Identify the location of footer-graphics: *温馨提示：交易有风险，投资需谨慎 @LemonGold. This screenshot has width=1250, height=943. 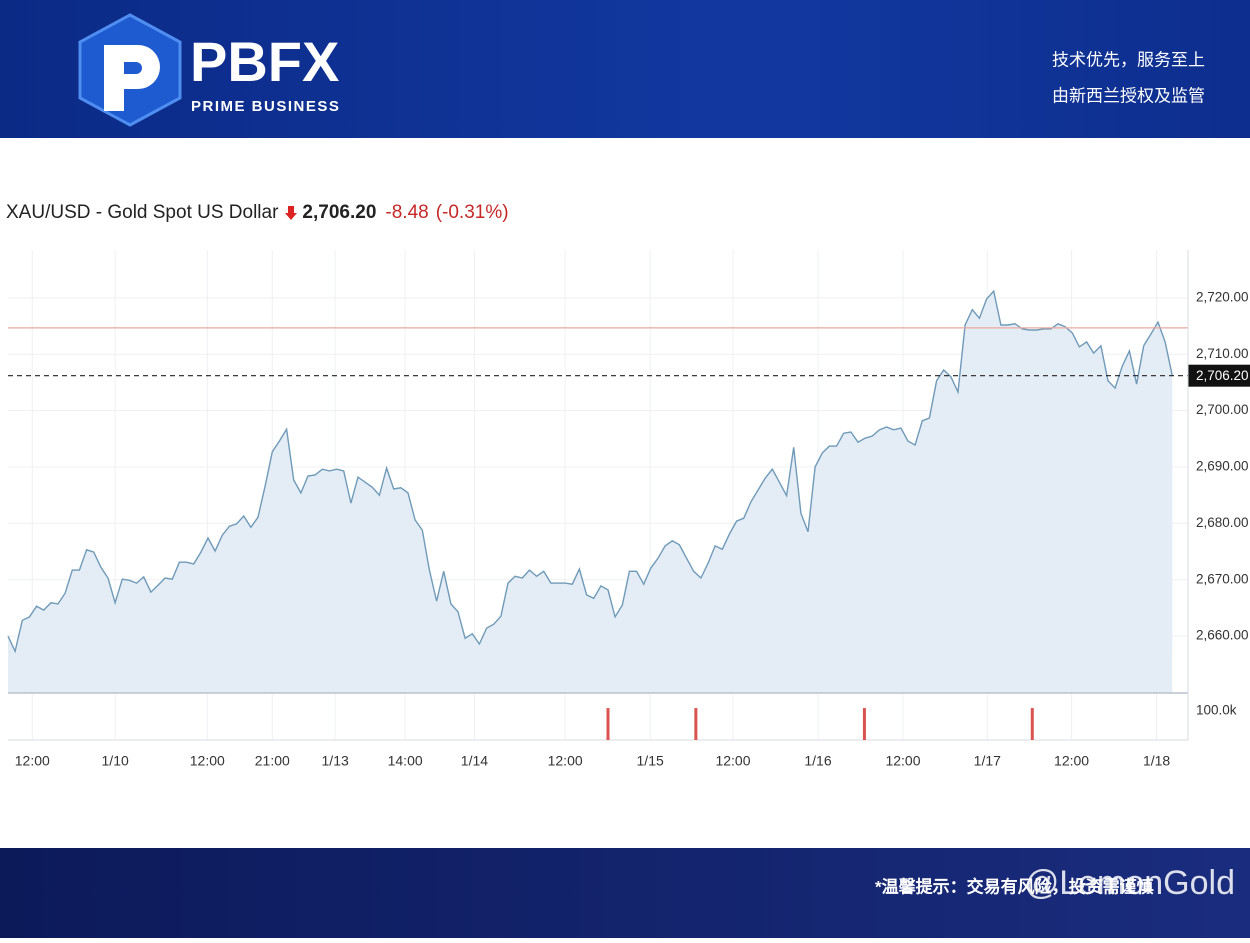
(1055, 883).